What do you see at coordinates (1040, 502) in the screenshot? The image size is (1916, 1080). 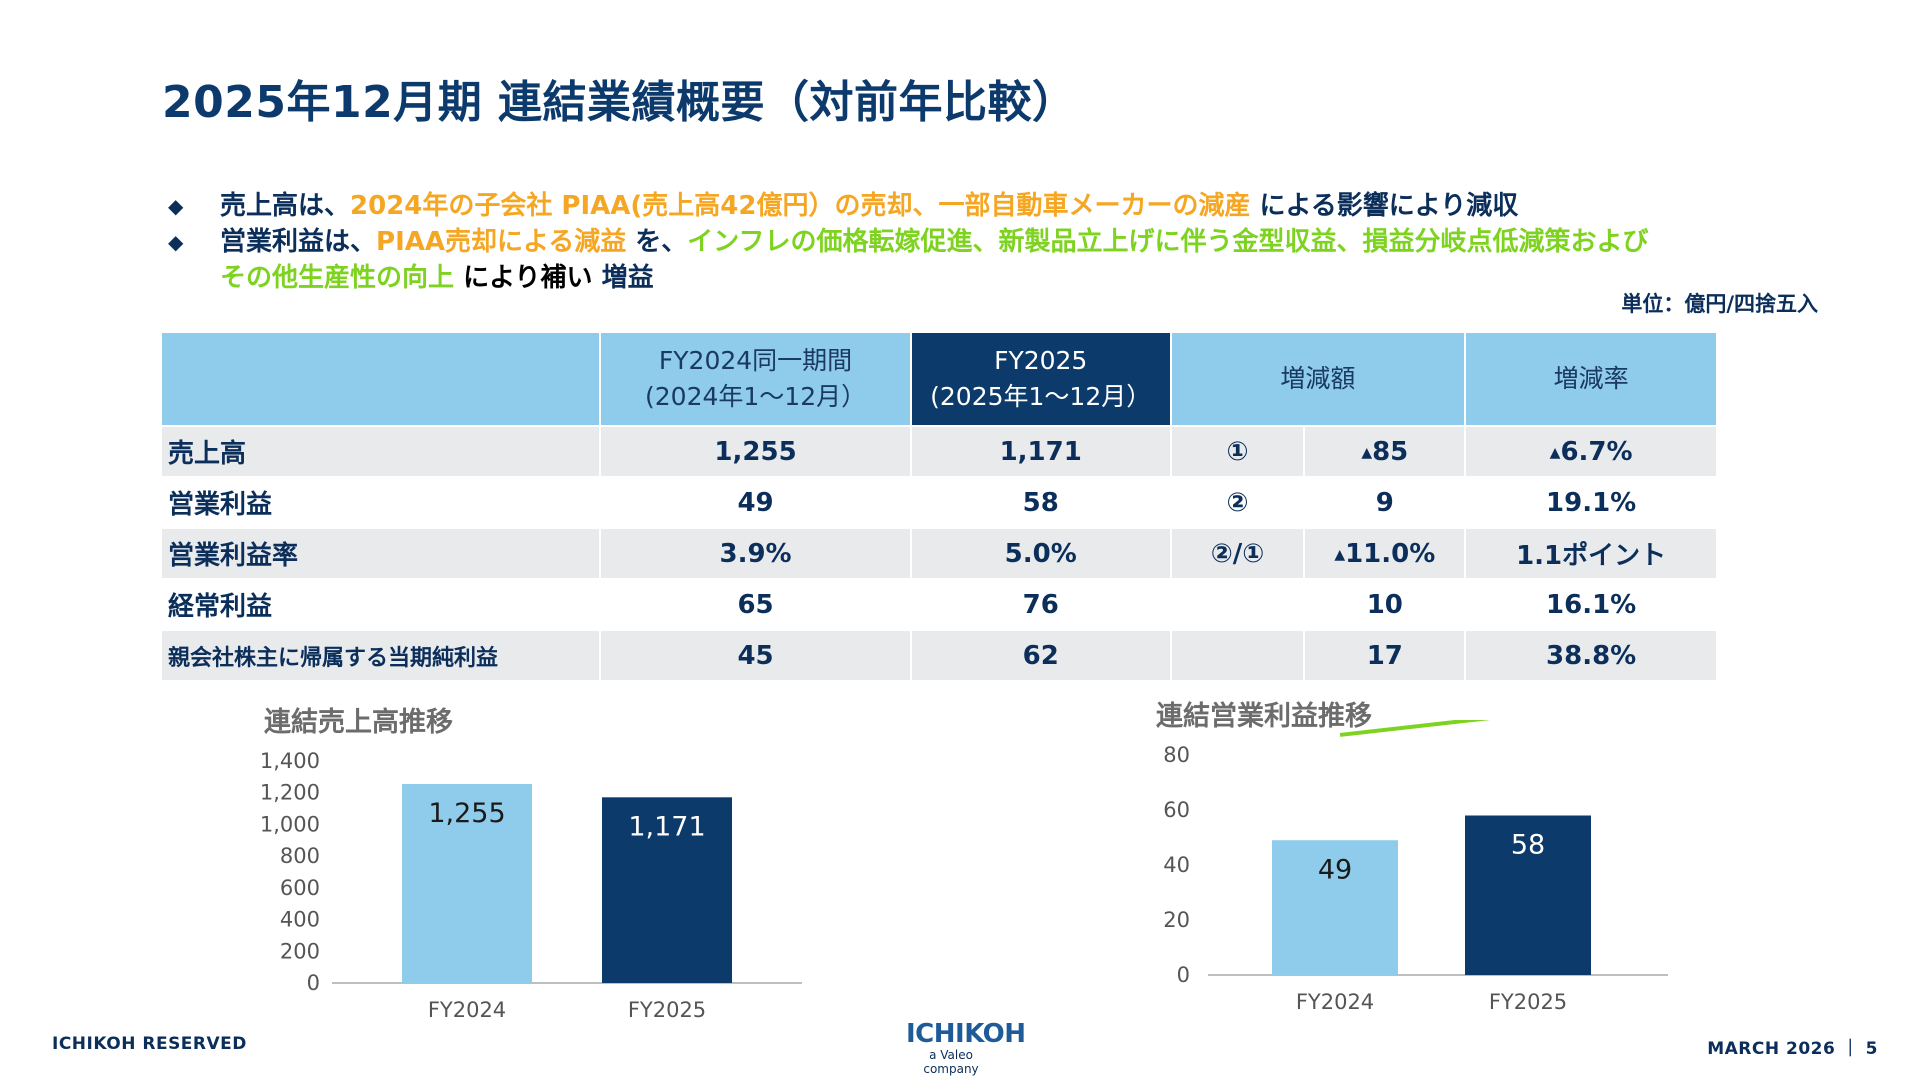 I see `cell-fy2025: 58` at bounding box center [1040, 502].